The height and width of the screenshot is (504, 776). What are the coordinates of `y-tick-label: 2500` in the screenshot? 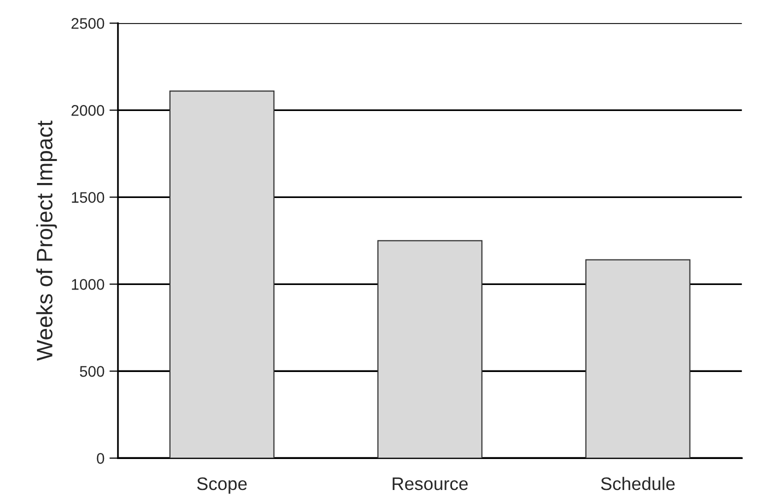 It's located at (88, 23).